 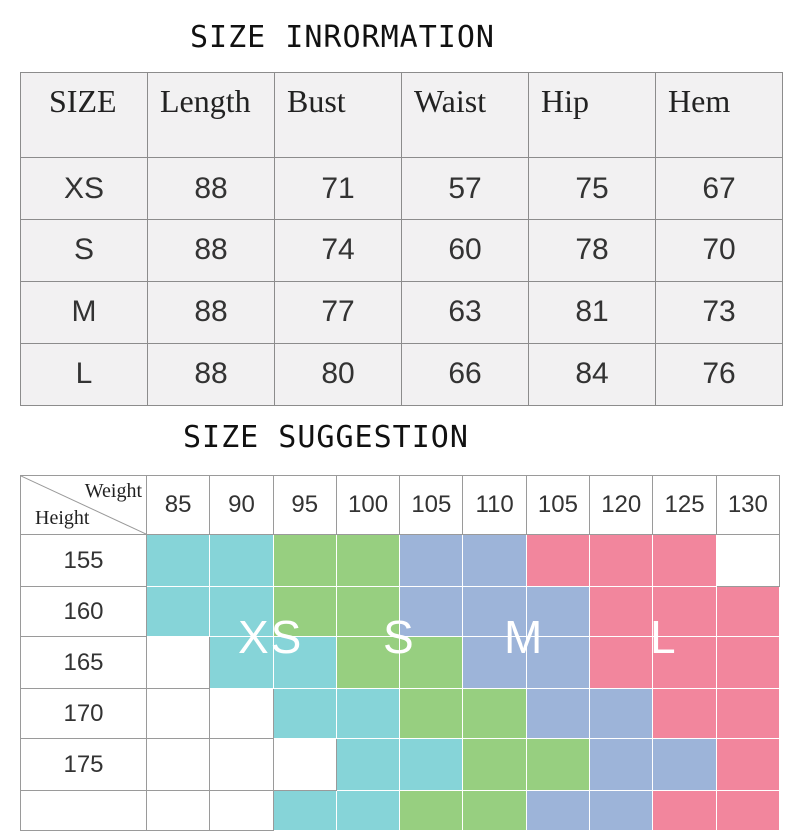 I want to click on height-row: 160, so click(x=400, y=611).